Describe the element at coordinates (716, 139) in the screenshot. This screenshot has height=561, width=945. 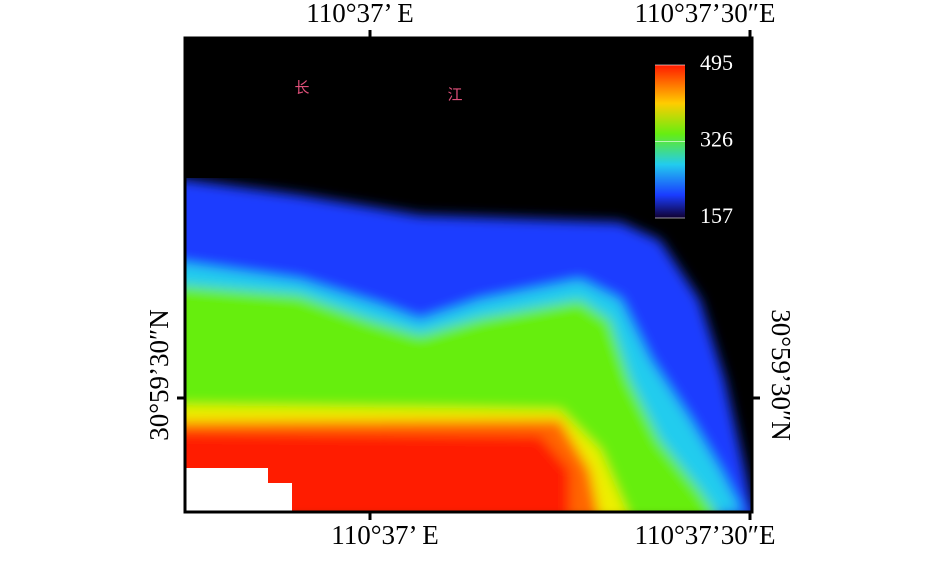
I see `colorbar-label: 326` at that location.